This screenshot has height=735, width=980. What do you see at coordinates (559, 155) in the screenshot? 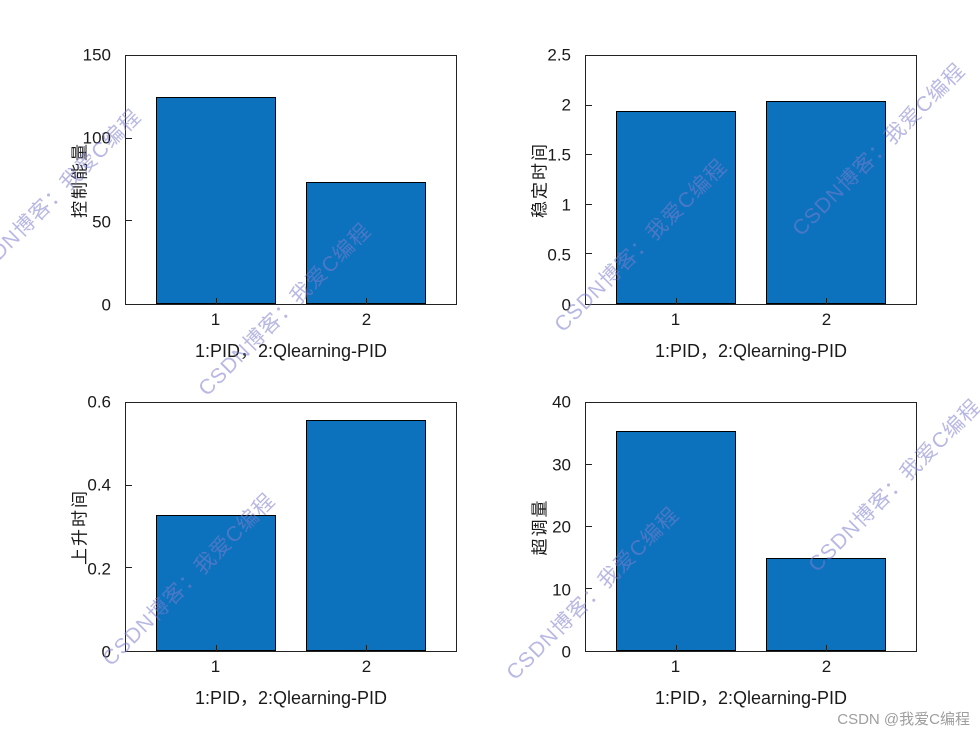
I see `y-tick-label: 1.5` at bounding box center [559, 155].